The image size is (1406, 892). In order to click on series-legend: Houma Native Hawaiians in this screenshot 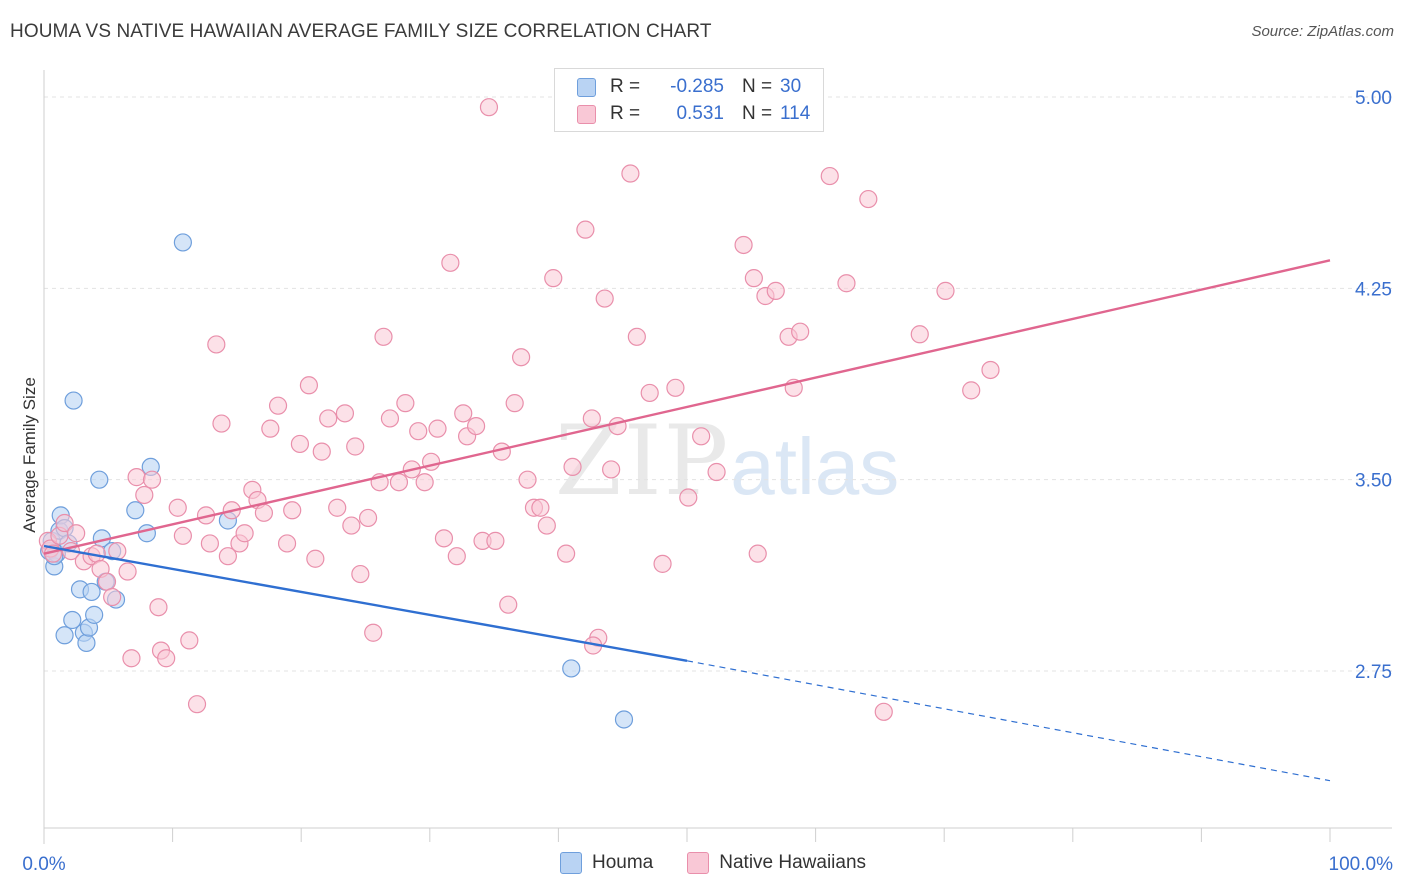, I will do `click(730, 863)`.